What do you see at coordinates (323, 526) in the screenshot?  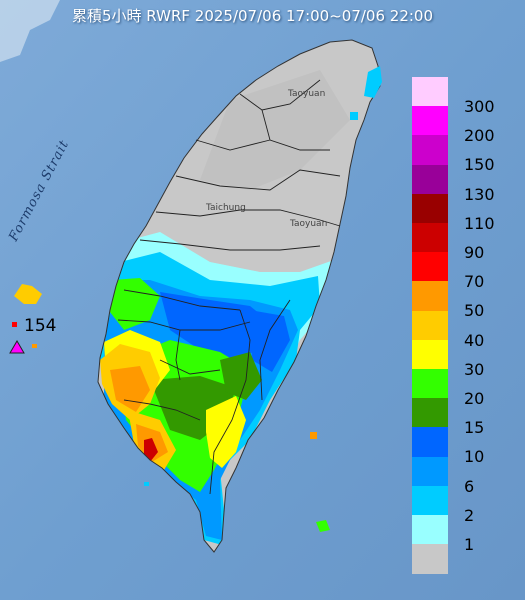 I see `orchid-island` at bounding box center [323, 526].